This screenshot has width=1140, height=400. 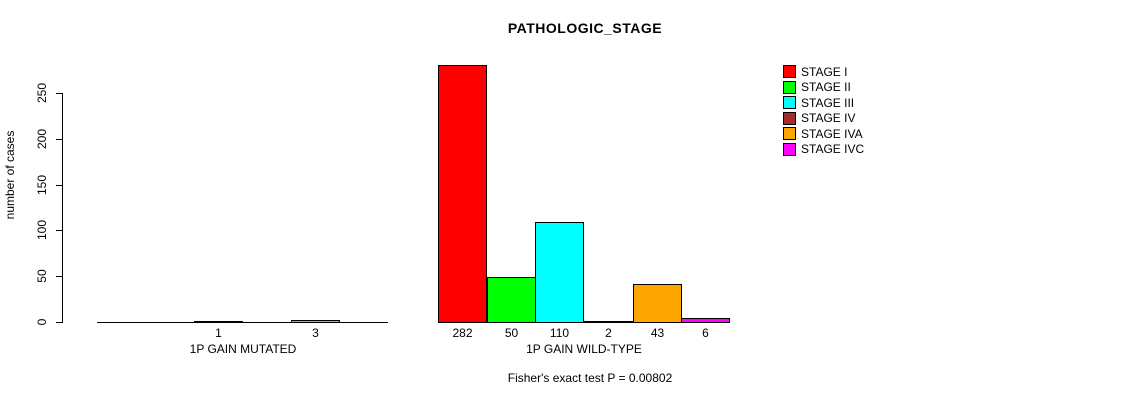 I want to click on bar-stage-ii-1p-gain-wild-type, so click(x=511, y=300).